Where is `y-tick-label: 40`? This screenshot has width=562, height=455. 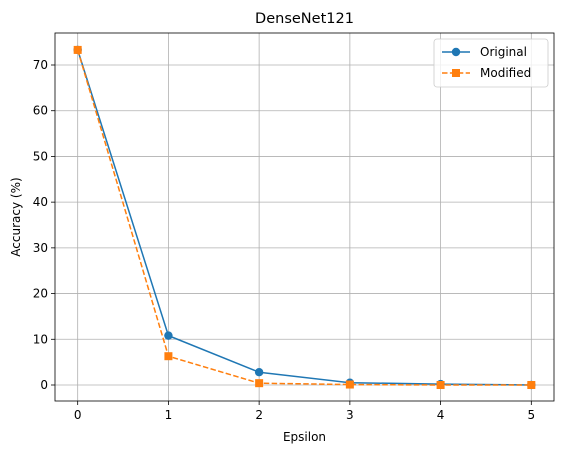 y-tick-label: 40 is located at coordinates (40, 202).